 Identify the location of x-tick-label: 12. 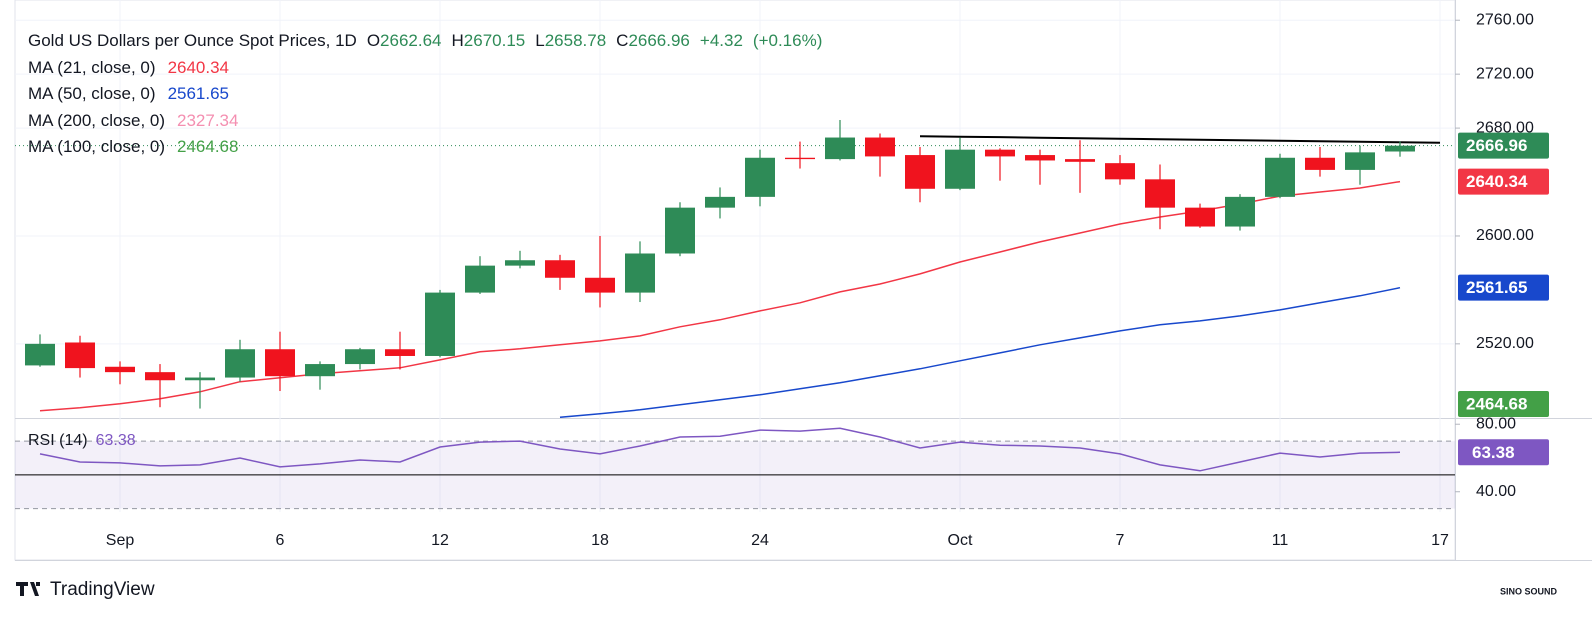
(440, 540).